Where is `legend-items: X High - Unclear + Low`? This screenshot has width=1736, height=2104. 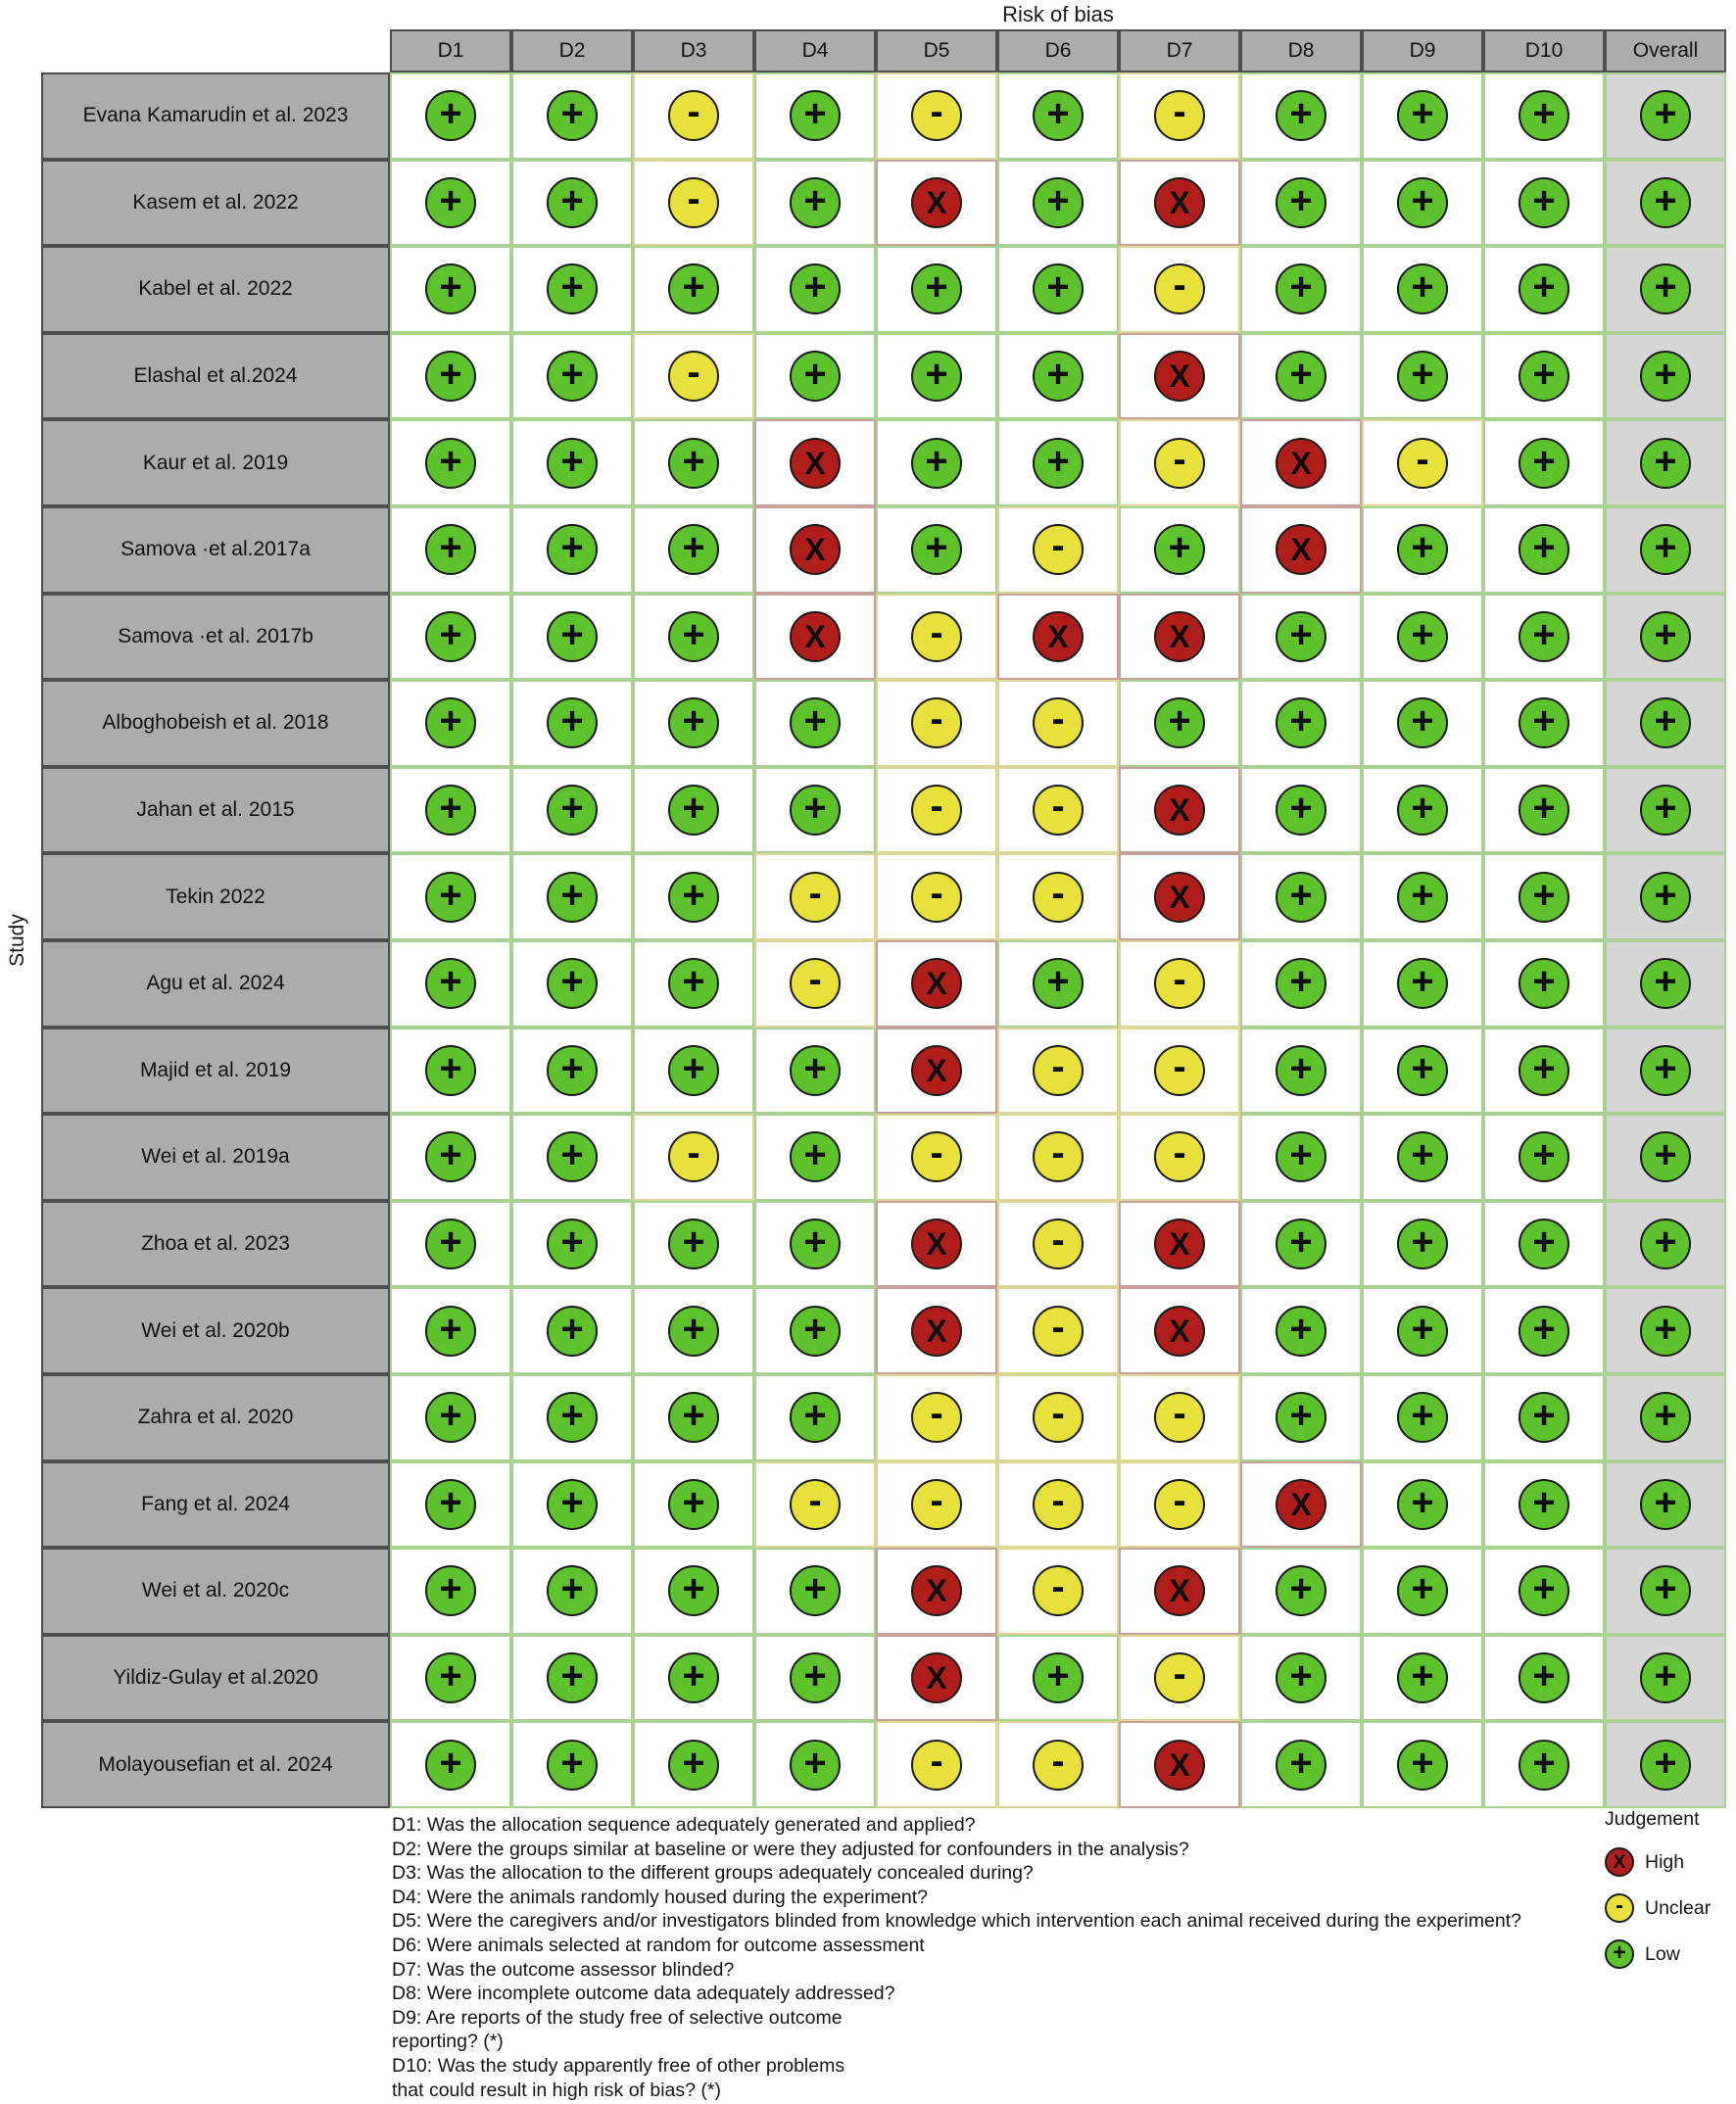
legend-items: X High - Unclear + Low is located at coordinates (1670, 1908).